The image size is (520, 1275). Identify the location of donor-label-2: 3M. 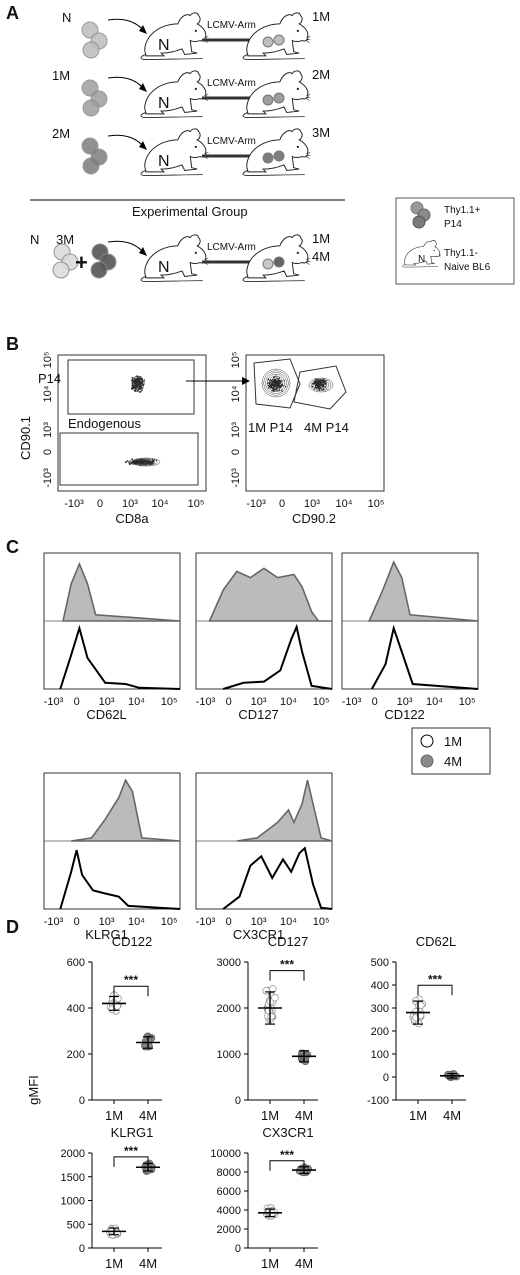
(65, 239).